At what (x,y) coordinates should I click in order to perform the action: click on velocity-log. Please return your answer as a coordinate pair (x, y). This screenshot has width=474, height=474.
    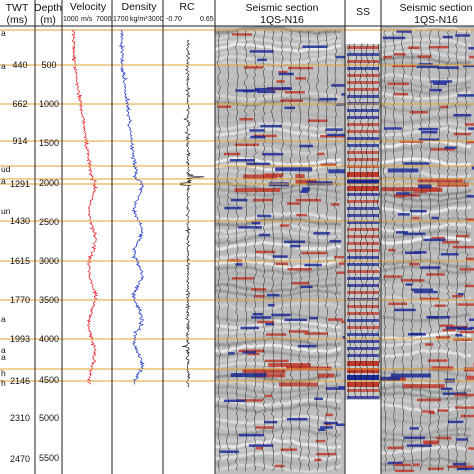
    Looking at the image, I should click on (85, 207).